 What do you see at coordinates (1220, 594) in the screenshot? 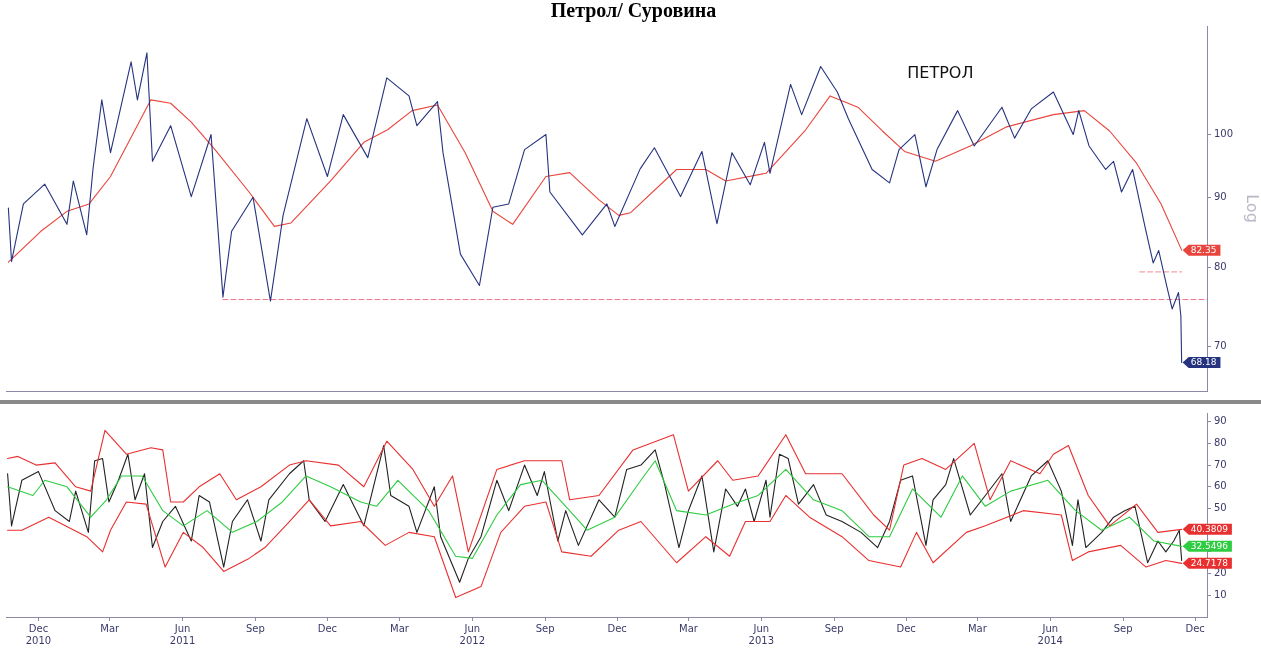
I see `y-tick-label: 10` at bounding box center [1220, 594].